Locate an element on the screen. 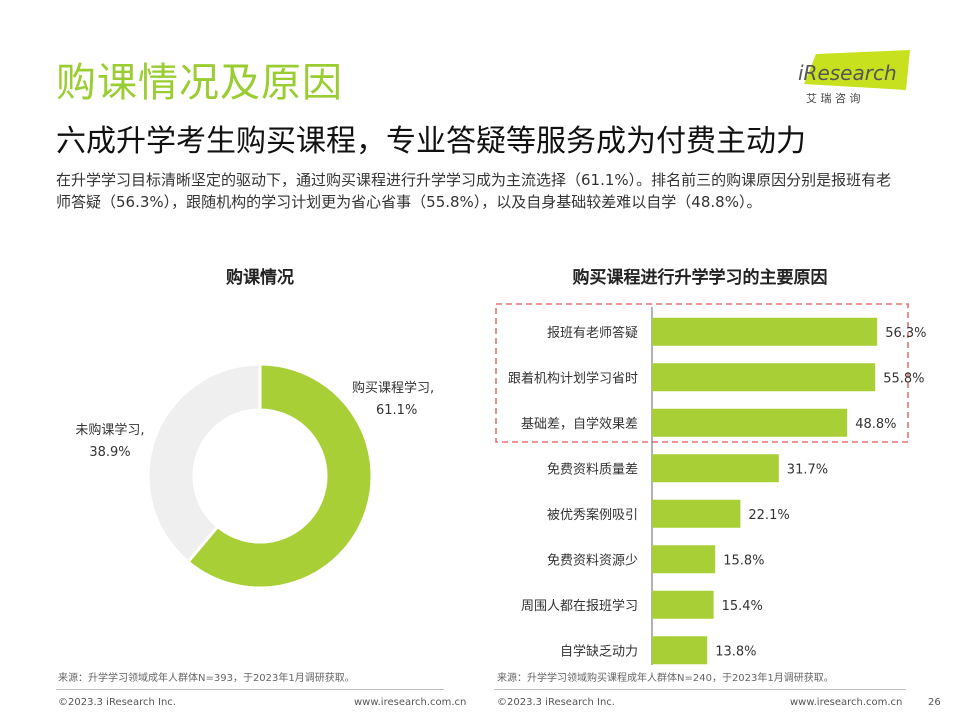 The image size is (960, 720). donut-slice-label: 未购课学习, is located at coordinates (109, 430).